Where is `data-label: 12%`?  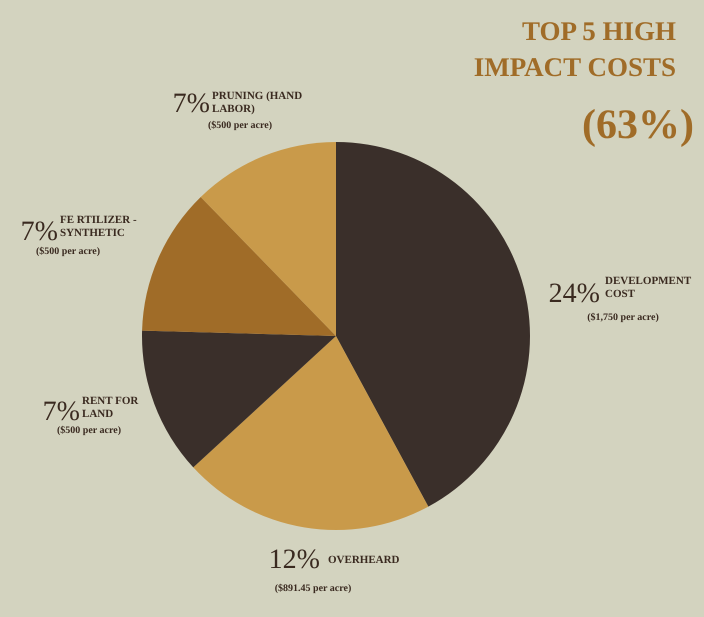
data-label: 12% is located at coordinates (294, 559).